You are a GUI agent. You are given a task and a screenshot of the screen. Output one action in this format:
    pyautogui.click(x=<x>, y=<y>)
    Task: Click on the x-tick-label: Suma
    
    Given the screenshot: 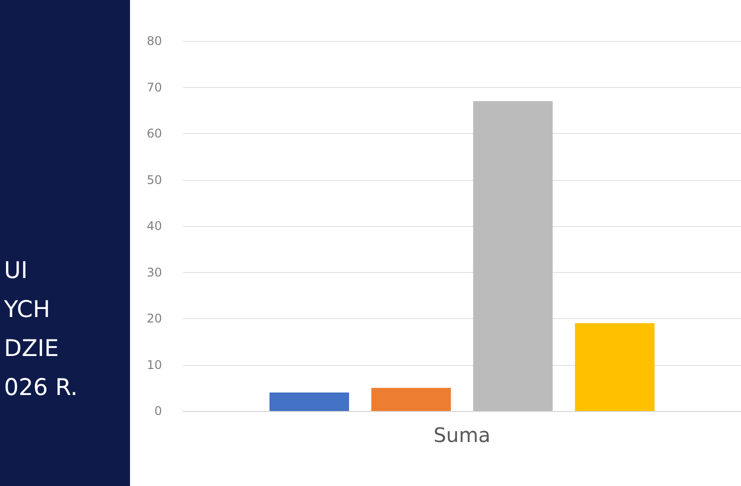 What is the action you would take?
    pyautogui.click(x=462, y=435)
    